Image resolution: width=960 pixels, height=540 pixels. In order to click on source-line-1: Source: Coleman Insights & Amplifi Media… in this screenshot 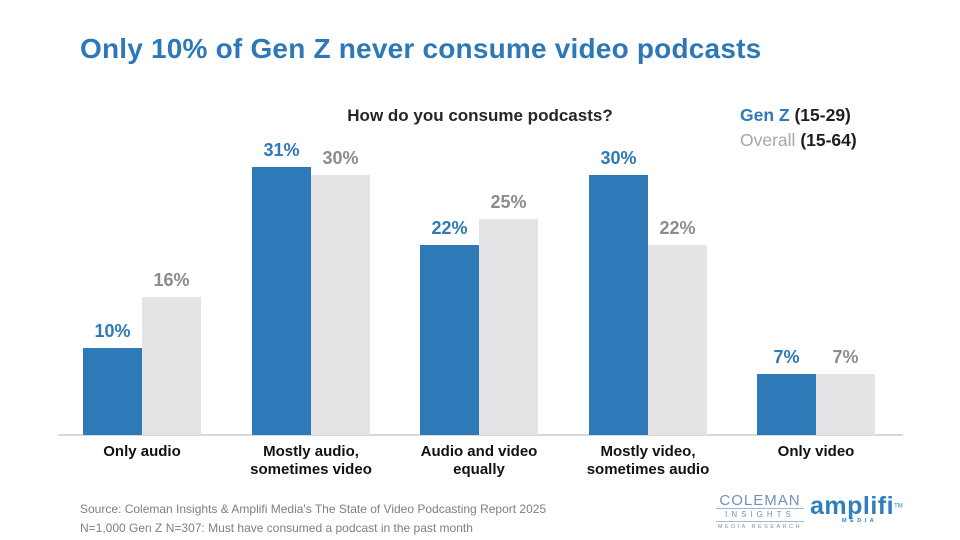, I will do `click(313, 509)`.